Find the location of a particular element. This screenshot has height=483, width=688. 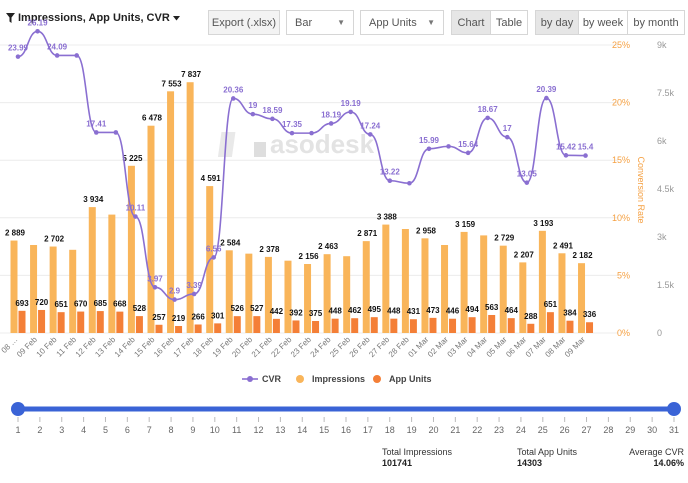

cvr-data-label: 18.67 is located at coordinates (488, 109).